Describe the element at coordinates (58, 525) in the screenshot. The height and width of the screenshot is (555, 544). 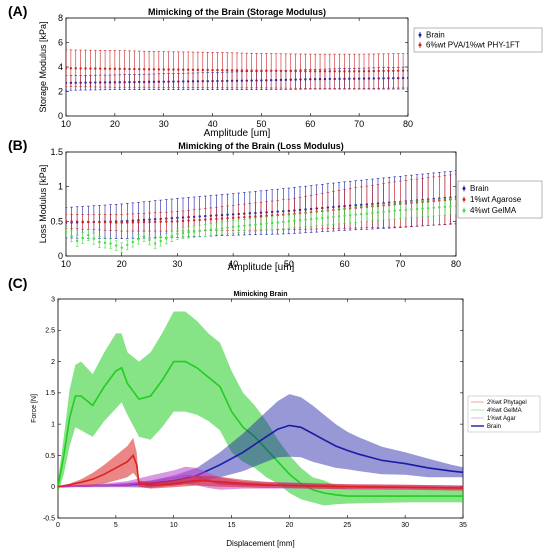
I see `x-tick-label: 0` at that location.